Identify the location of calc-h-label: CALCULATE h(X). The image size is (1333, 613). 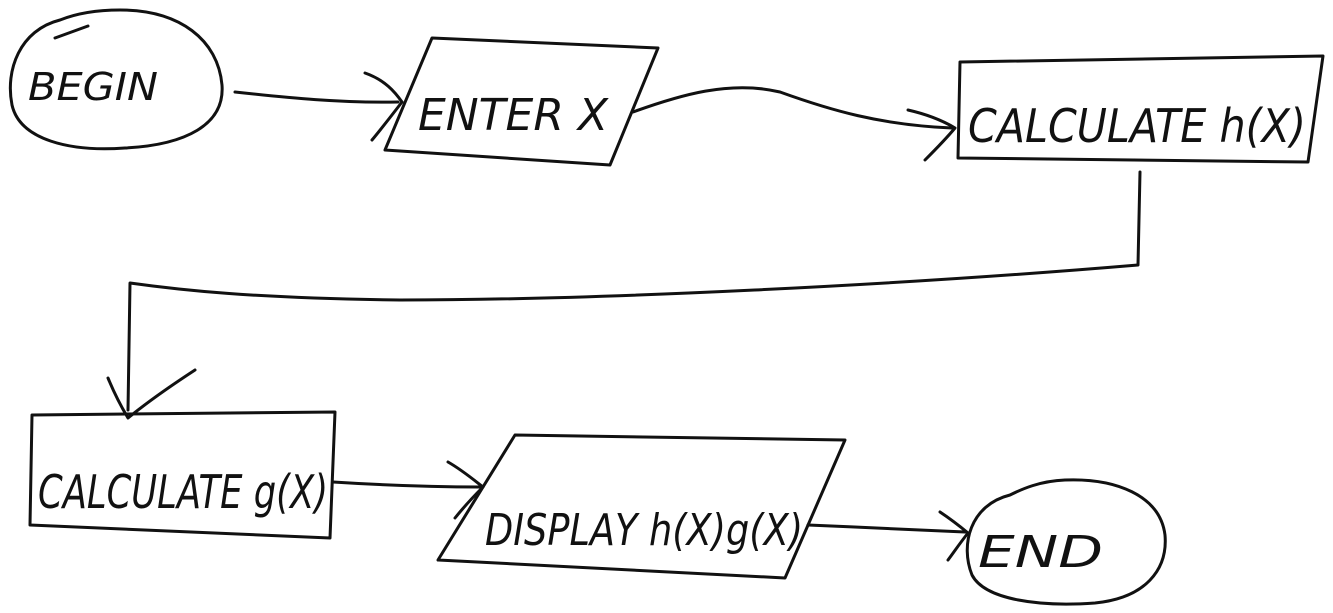
(1137, 126).